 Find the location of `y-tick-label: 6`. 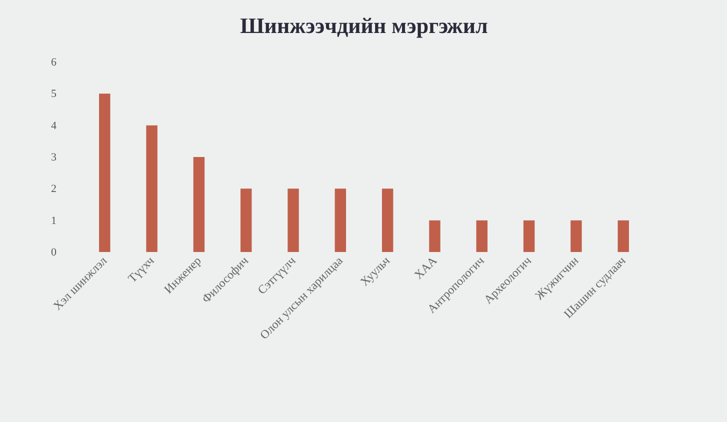

y-tick-label: 6 is located at coordinates (54, 62).